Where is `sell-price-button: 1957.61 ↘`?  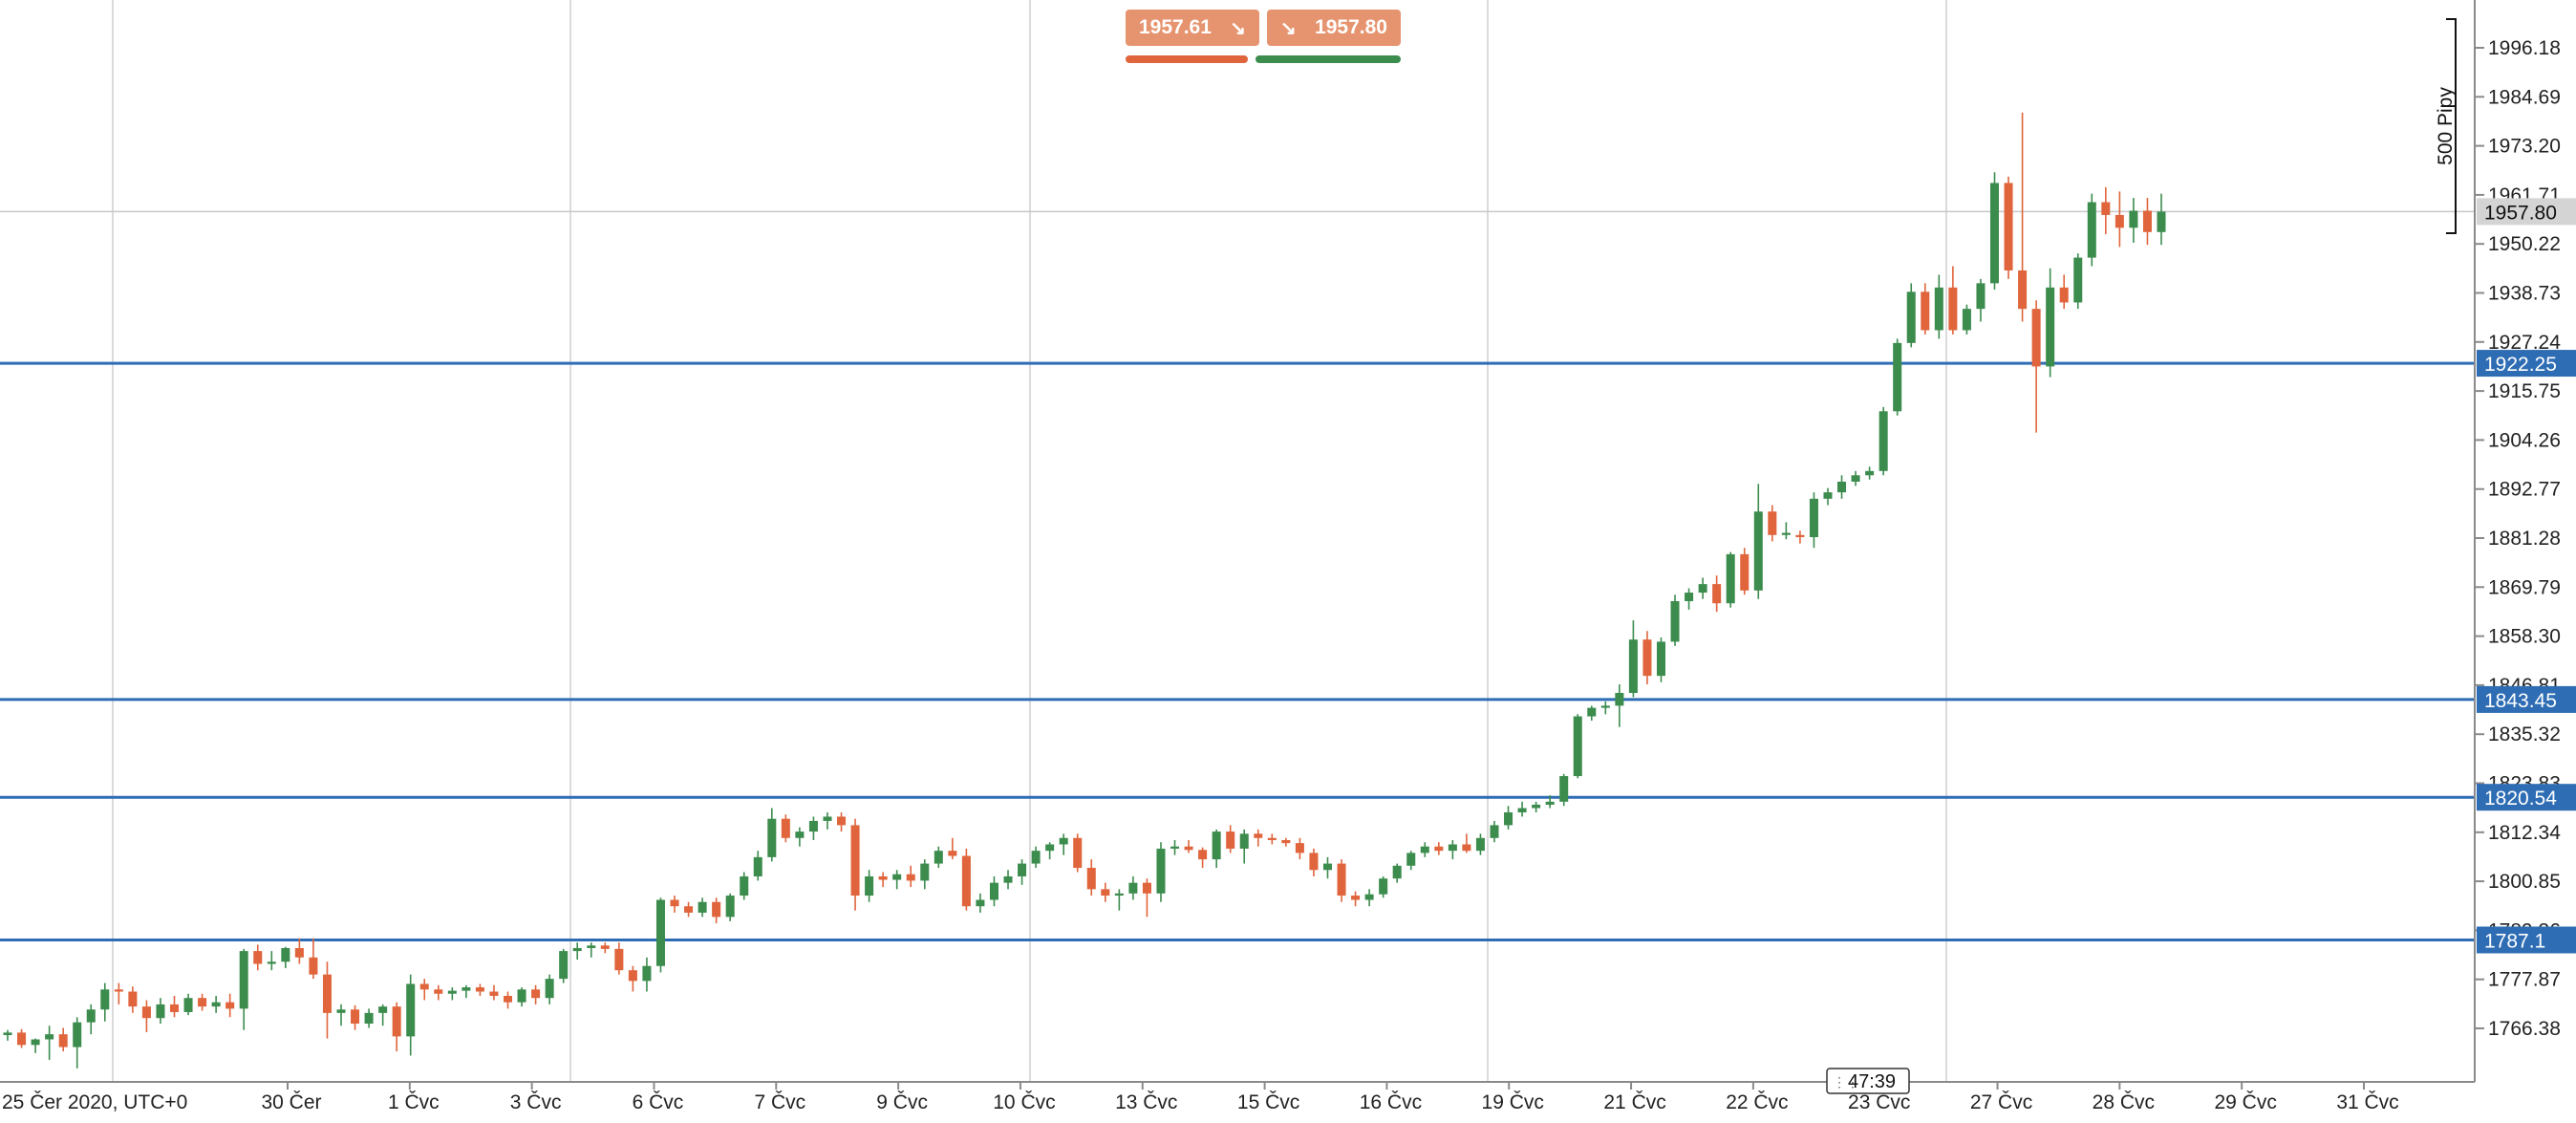 sell-price-button: 1957.61 ↘ is located at coordinates (1192, 28).